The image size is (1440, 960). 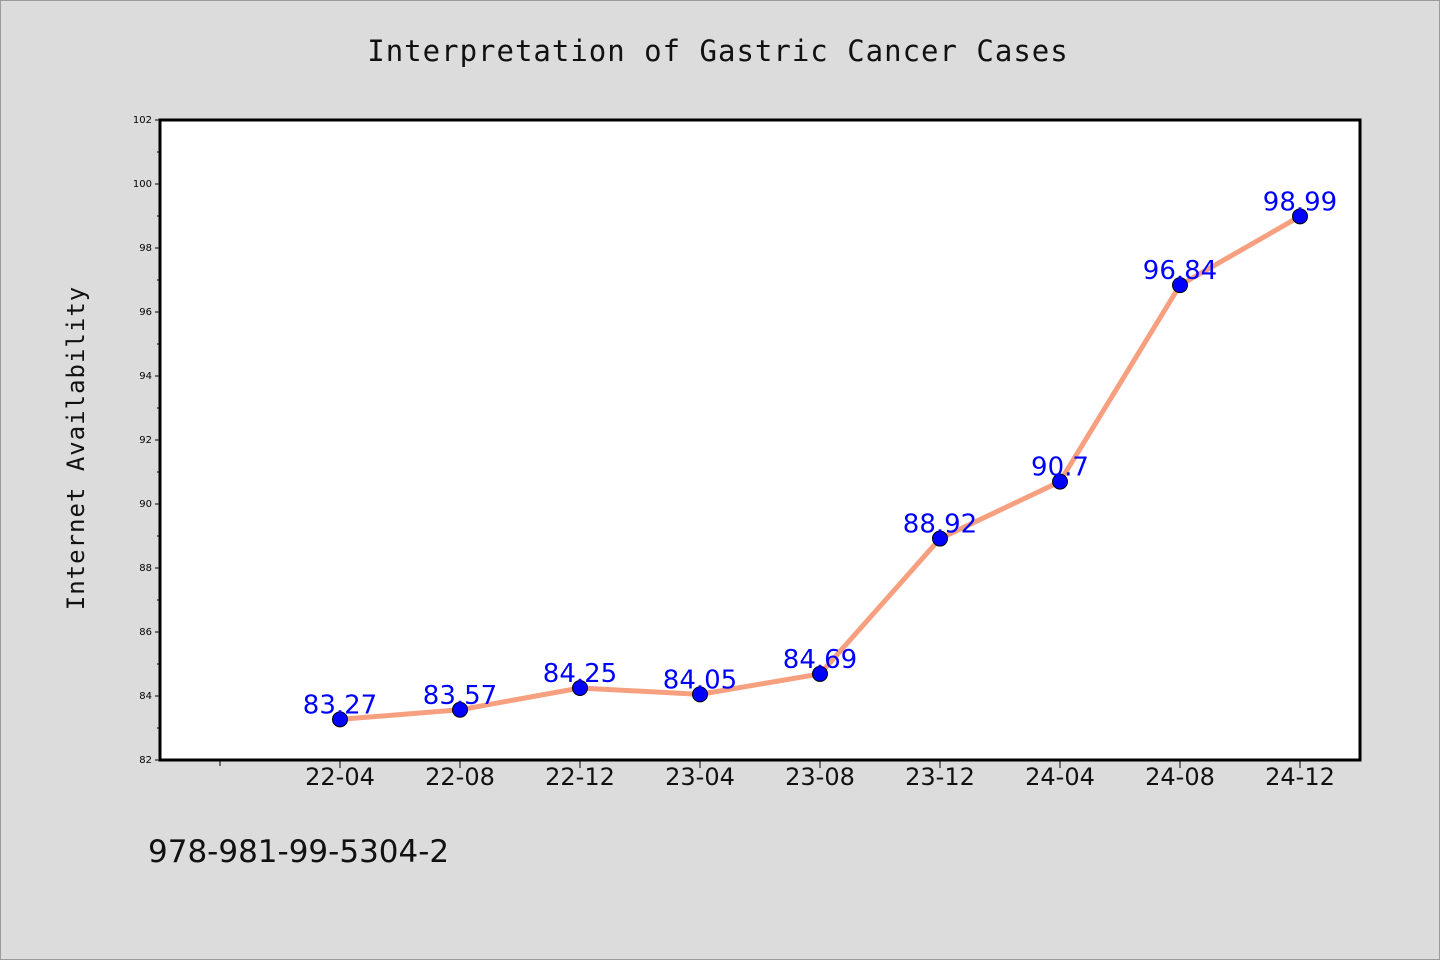 I want to click on y-tick-label: 84, so click(x=145, y=696).